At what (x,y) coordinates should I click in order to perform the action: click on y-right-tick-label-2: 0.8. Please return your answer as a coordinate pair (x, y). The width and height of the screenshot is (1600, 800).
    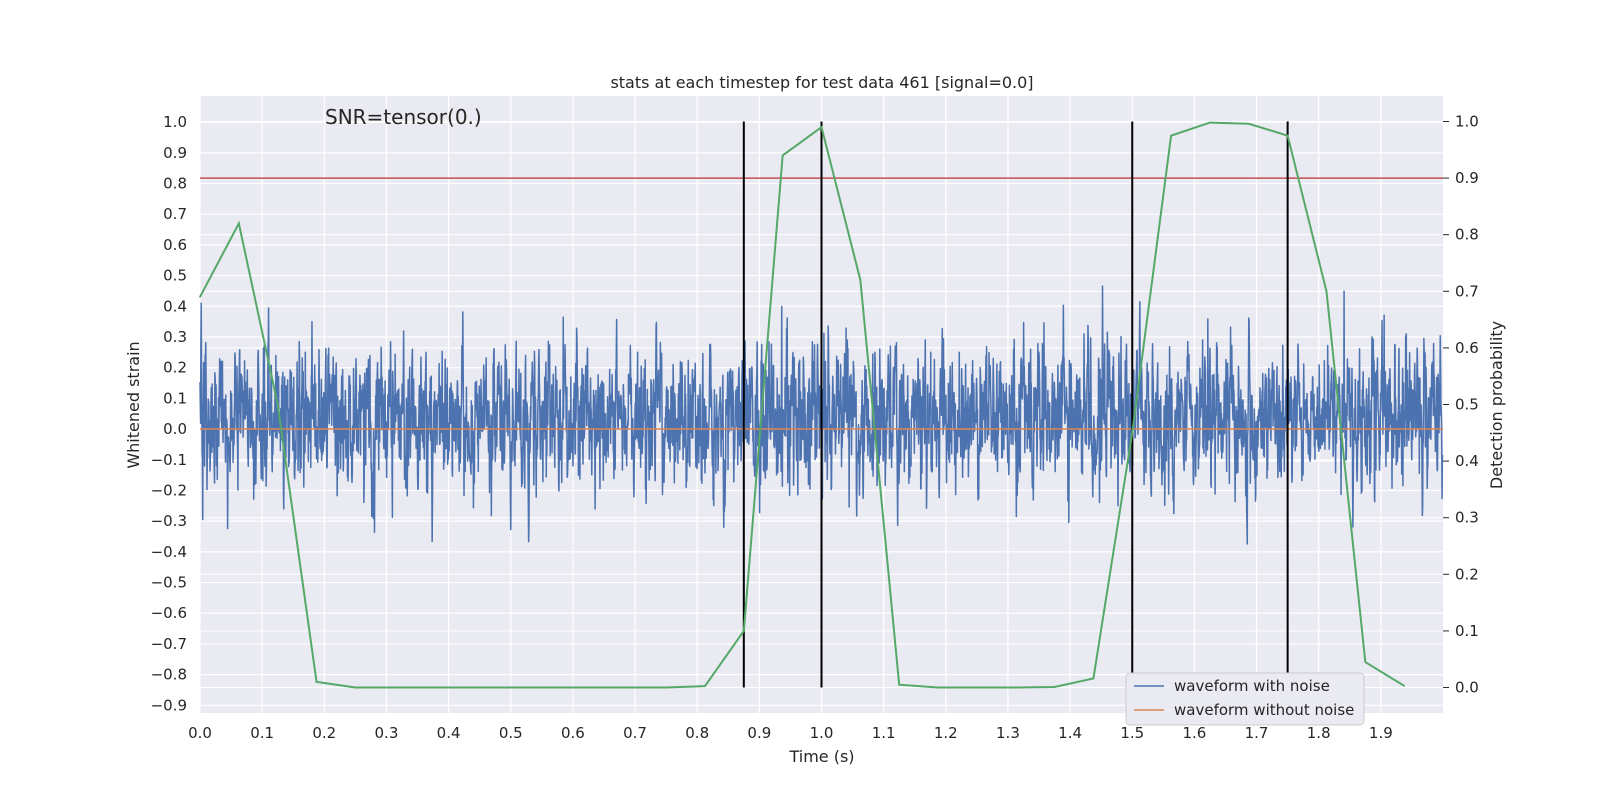
    Looking at the image, I should click on (1467, 235).